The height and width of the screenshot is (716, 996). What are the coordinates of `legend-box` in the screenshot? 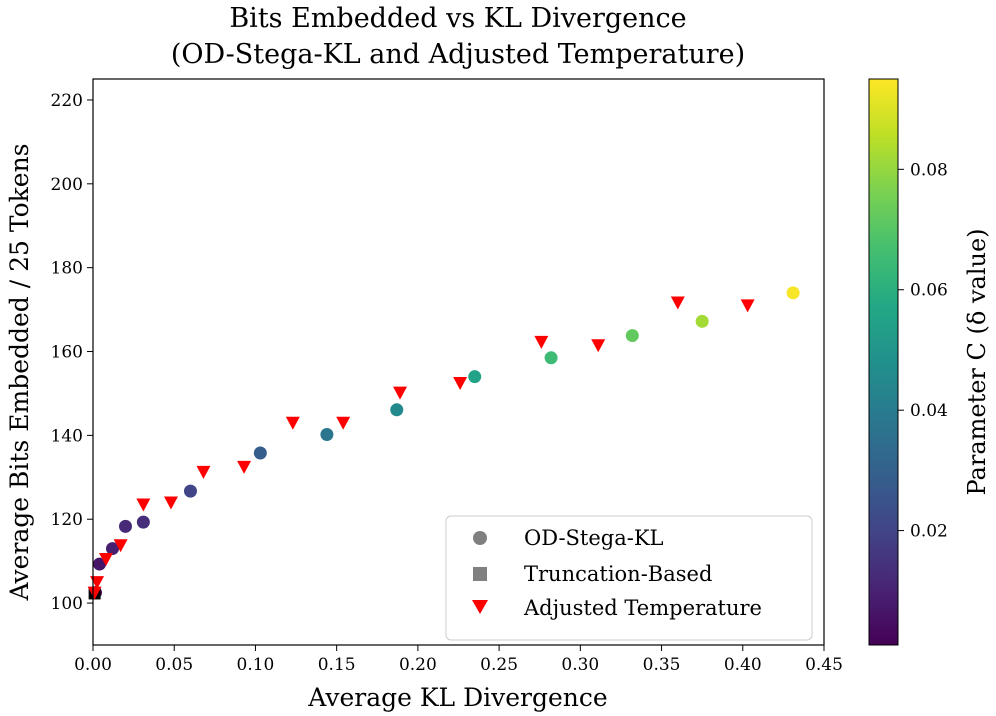 It's located at (629, 578).